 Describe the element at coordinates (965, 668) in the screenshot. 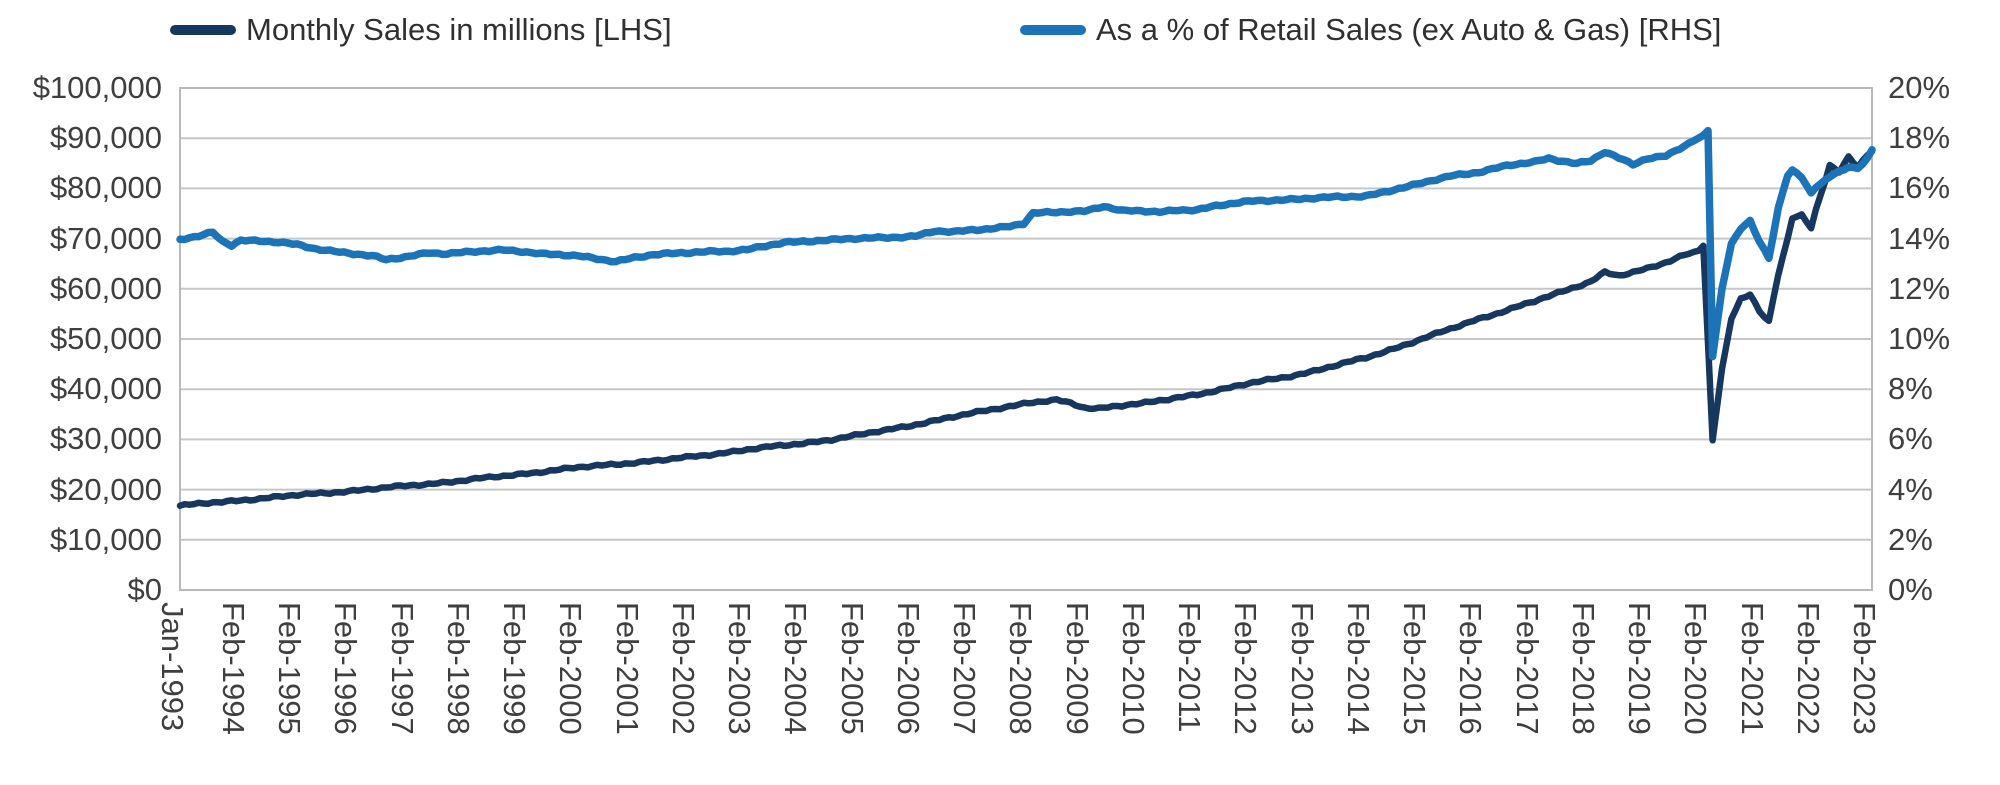

I see `x-axis-label: Feb-2007` at that location.